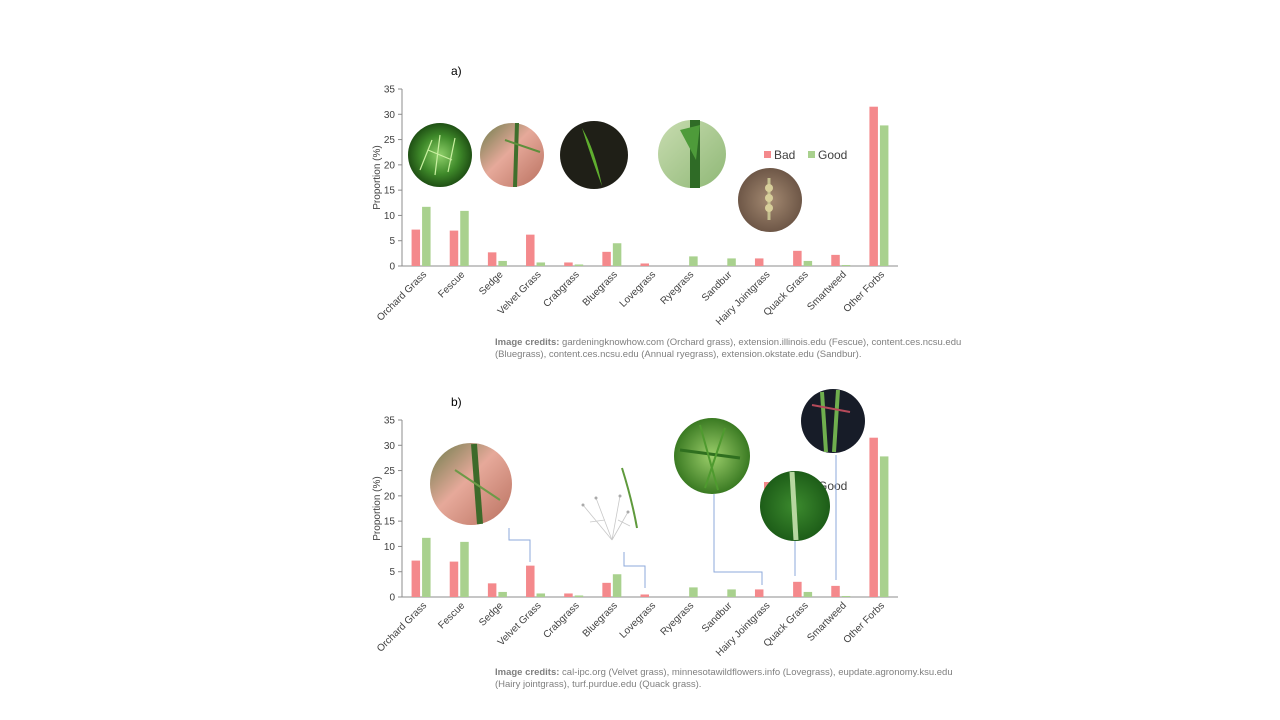 This screenshot has height=720, width=1280. What do you see at coordinates (692, 154) in the screenshot?
I see `ryegrass-photo` at bounding box center [692, 154].